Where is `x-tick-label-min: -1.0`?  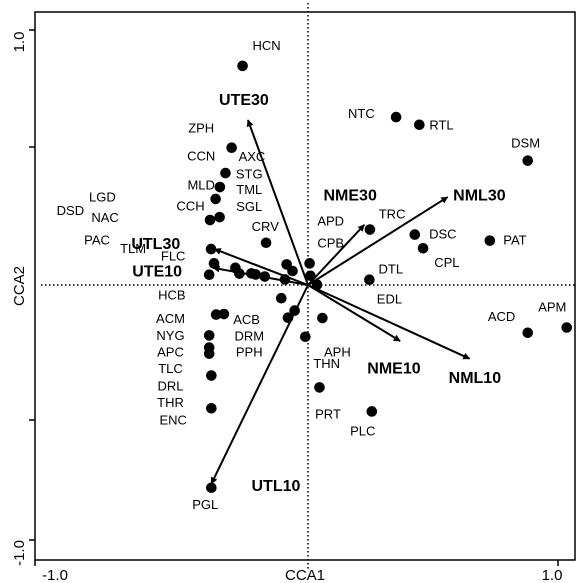
x-tick-label-min: -1.0 is located at coordinates (55, 575).